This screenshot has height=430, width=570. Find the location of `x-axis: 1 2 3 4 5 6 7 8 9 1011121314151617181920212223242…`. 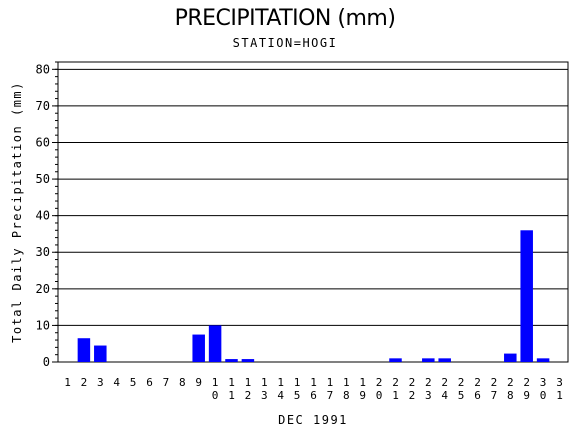

x-axis: 1 2 3 4 5 6 7 8 9 1011121314151617181920212223242… is located at coordinates (313, 389).